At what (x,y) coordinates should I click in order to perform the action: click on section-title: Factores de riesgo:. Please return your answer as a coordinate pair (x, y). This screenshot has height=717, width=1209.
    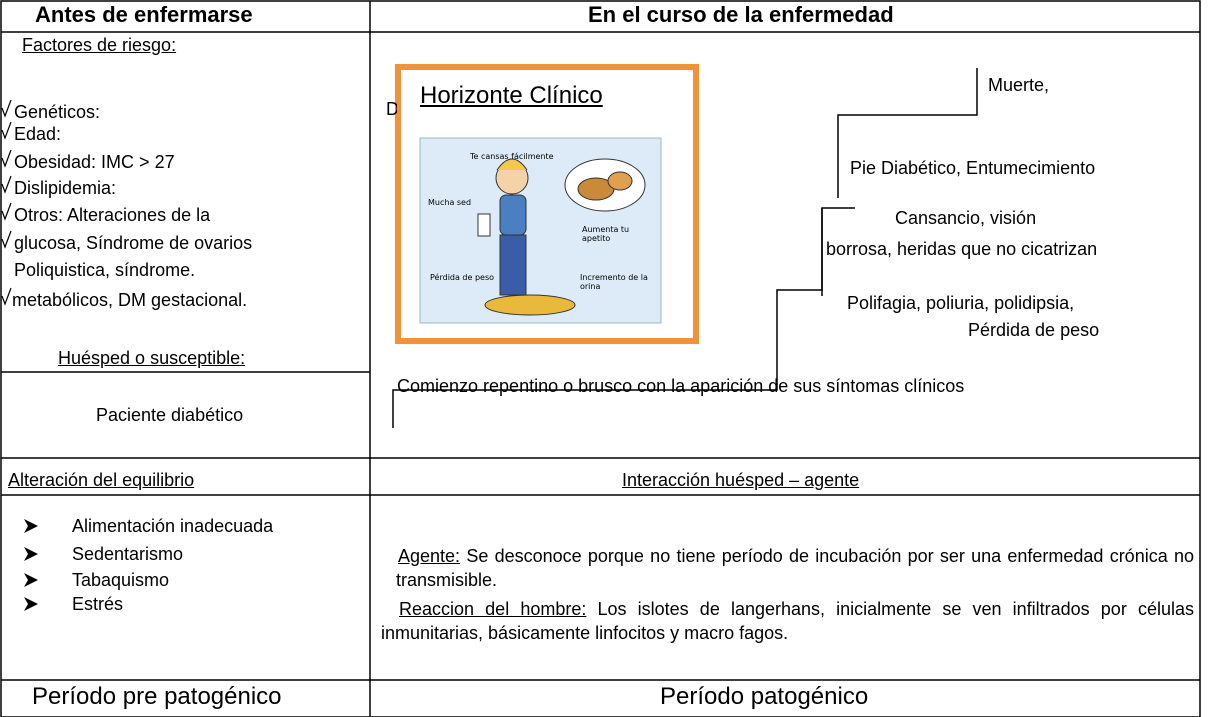
    Looking at the image, I should click on (99, 45).